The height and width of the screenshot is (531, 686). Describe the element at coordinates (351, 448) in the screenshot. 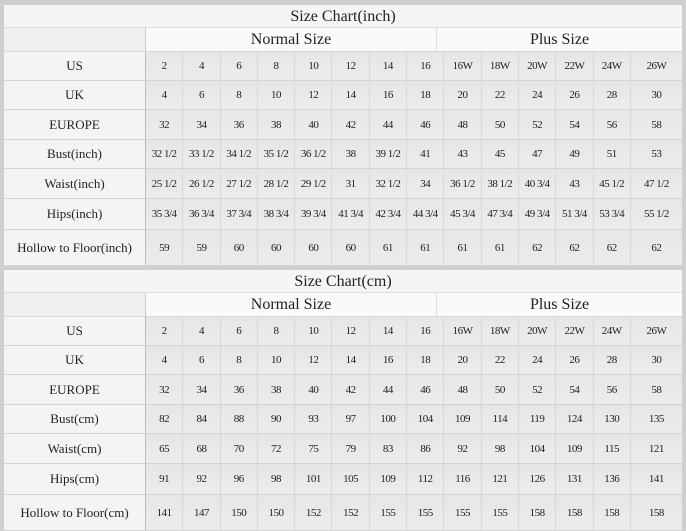

I see `table-cell: 79` at that location.